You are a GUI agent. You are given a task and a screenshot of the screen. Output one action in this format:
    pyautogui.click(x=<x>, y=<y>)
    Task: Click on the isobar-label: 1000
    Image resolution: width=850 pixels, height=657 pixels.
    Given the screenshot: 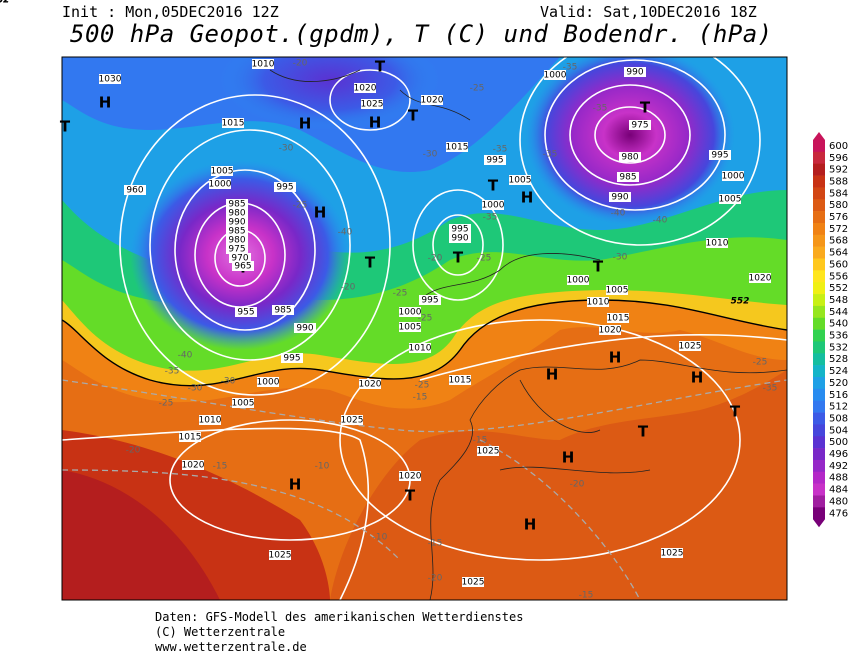 What is the action you would take?
    pyautogui.click(x=220, y=185)
    